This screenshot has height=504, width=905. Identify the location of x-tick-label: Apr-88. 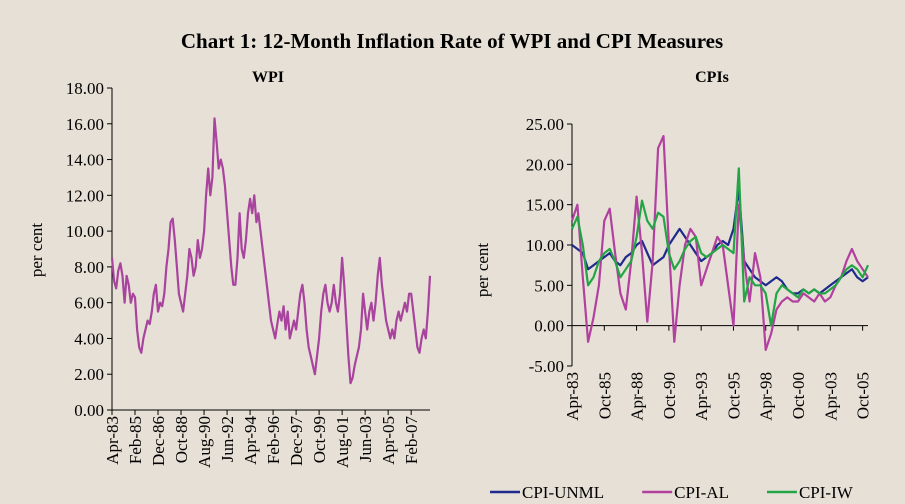
(637, 396).